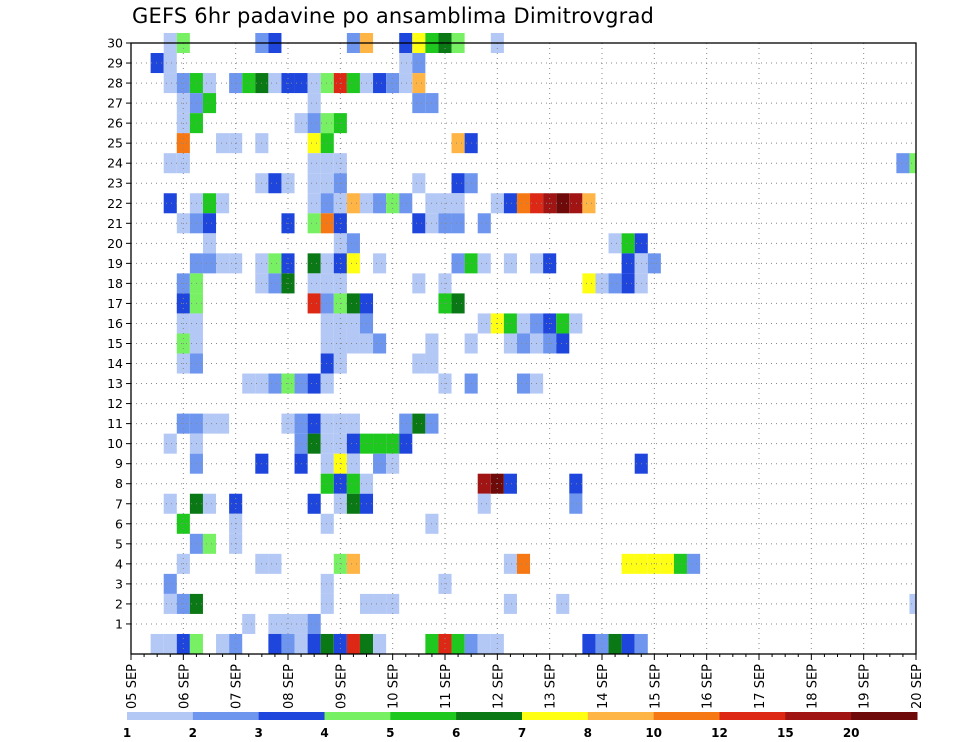 The image size is (960, 742). Describe the element at coordinates (115, 383) in the screenshot. I see `y-tick-label: 13` at that location.